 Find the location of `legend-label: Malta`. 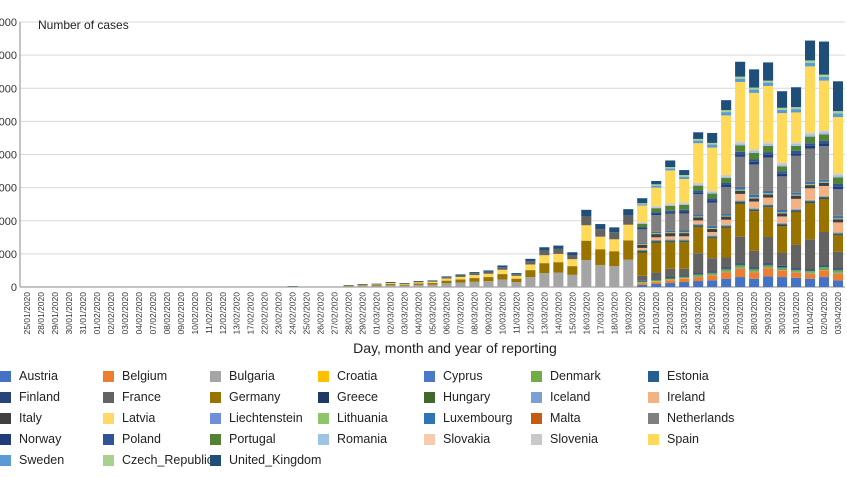

legend-label: Malta is located at coordinates (565, 418).